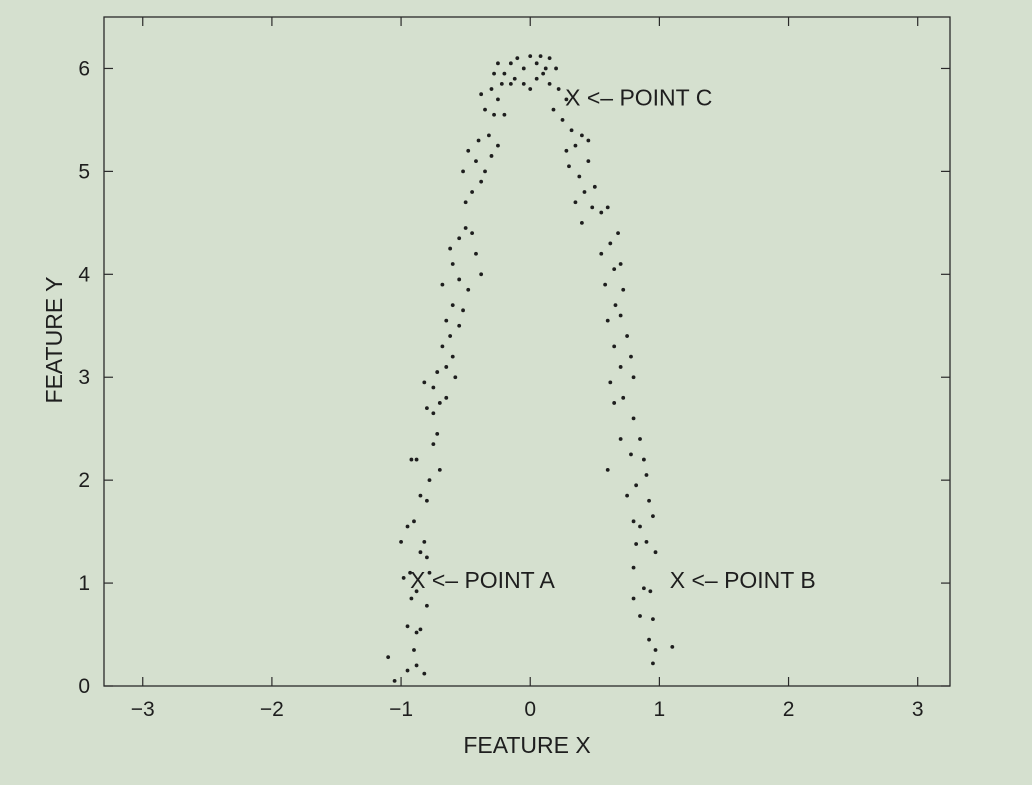  What do you see at coordinates (526, 745) in the screenshot?
I see `x-axis-label: FEATURE X` at bounding box center [526, 745].